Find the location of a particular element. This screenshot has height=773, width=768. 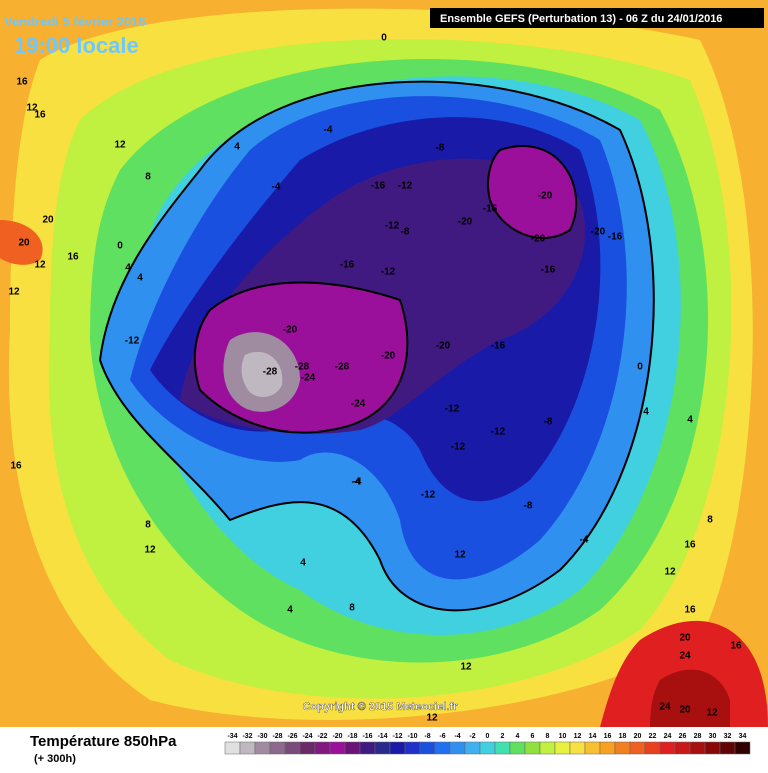

scale-label: 24 is located at coordinates (668, 736).